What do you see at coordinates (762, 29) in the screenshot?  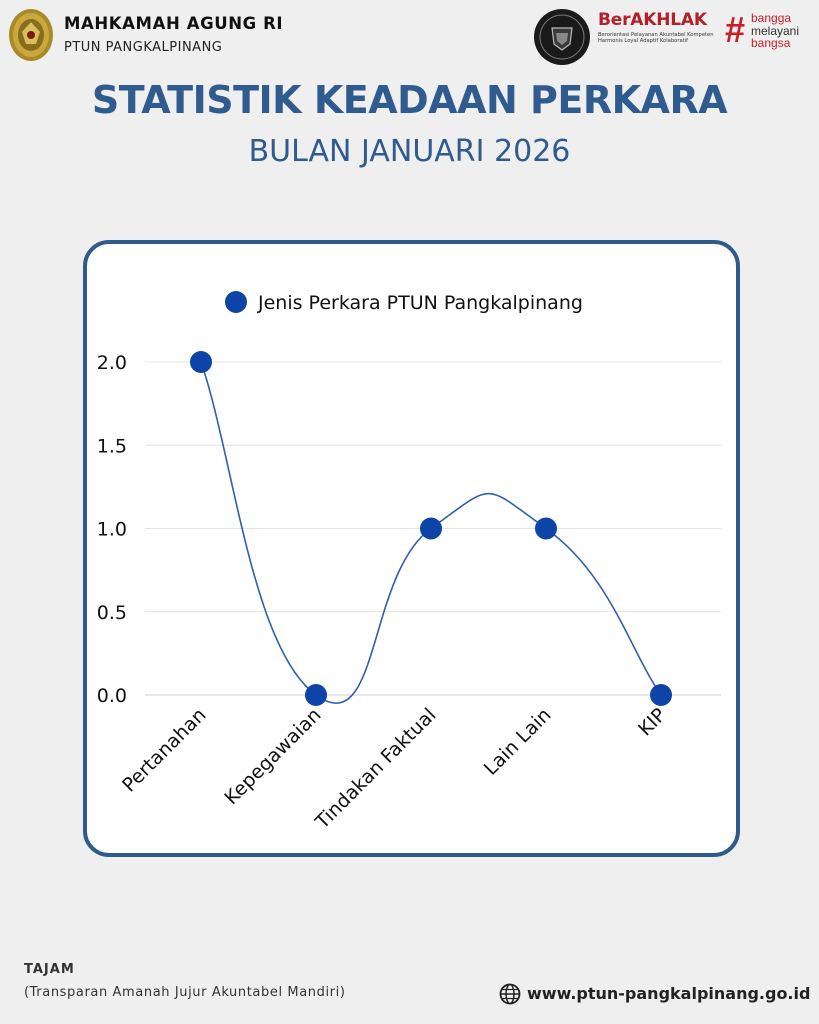 I see `bangga-melayani-logo-icon: # bangga melayani bangsa` at bounding box center [762, 29].